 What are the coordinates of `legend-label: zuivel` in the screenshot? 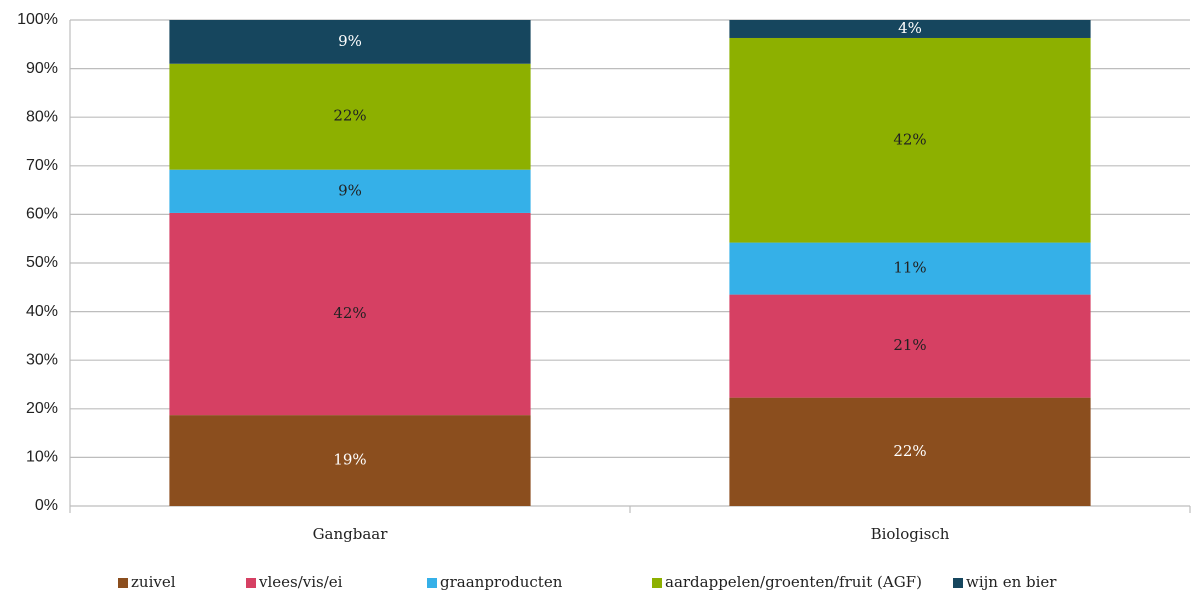 It's located at (153, 582).